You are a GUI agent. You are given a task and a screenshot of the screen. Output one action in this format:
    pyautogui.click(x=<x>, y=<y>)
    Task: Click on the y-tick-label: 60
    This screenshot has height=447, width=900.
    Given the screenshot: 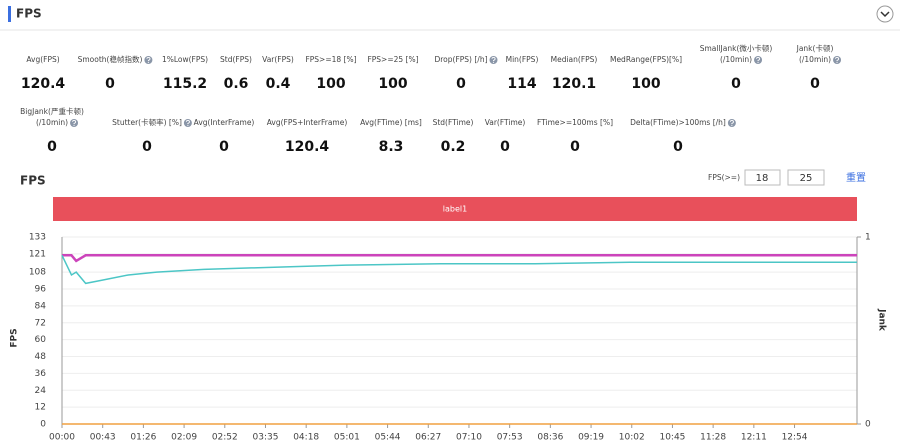 What is the action you would take?
    pyautogui.click(x=41, y=340)
    